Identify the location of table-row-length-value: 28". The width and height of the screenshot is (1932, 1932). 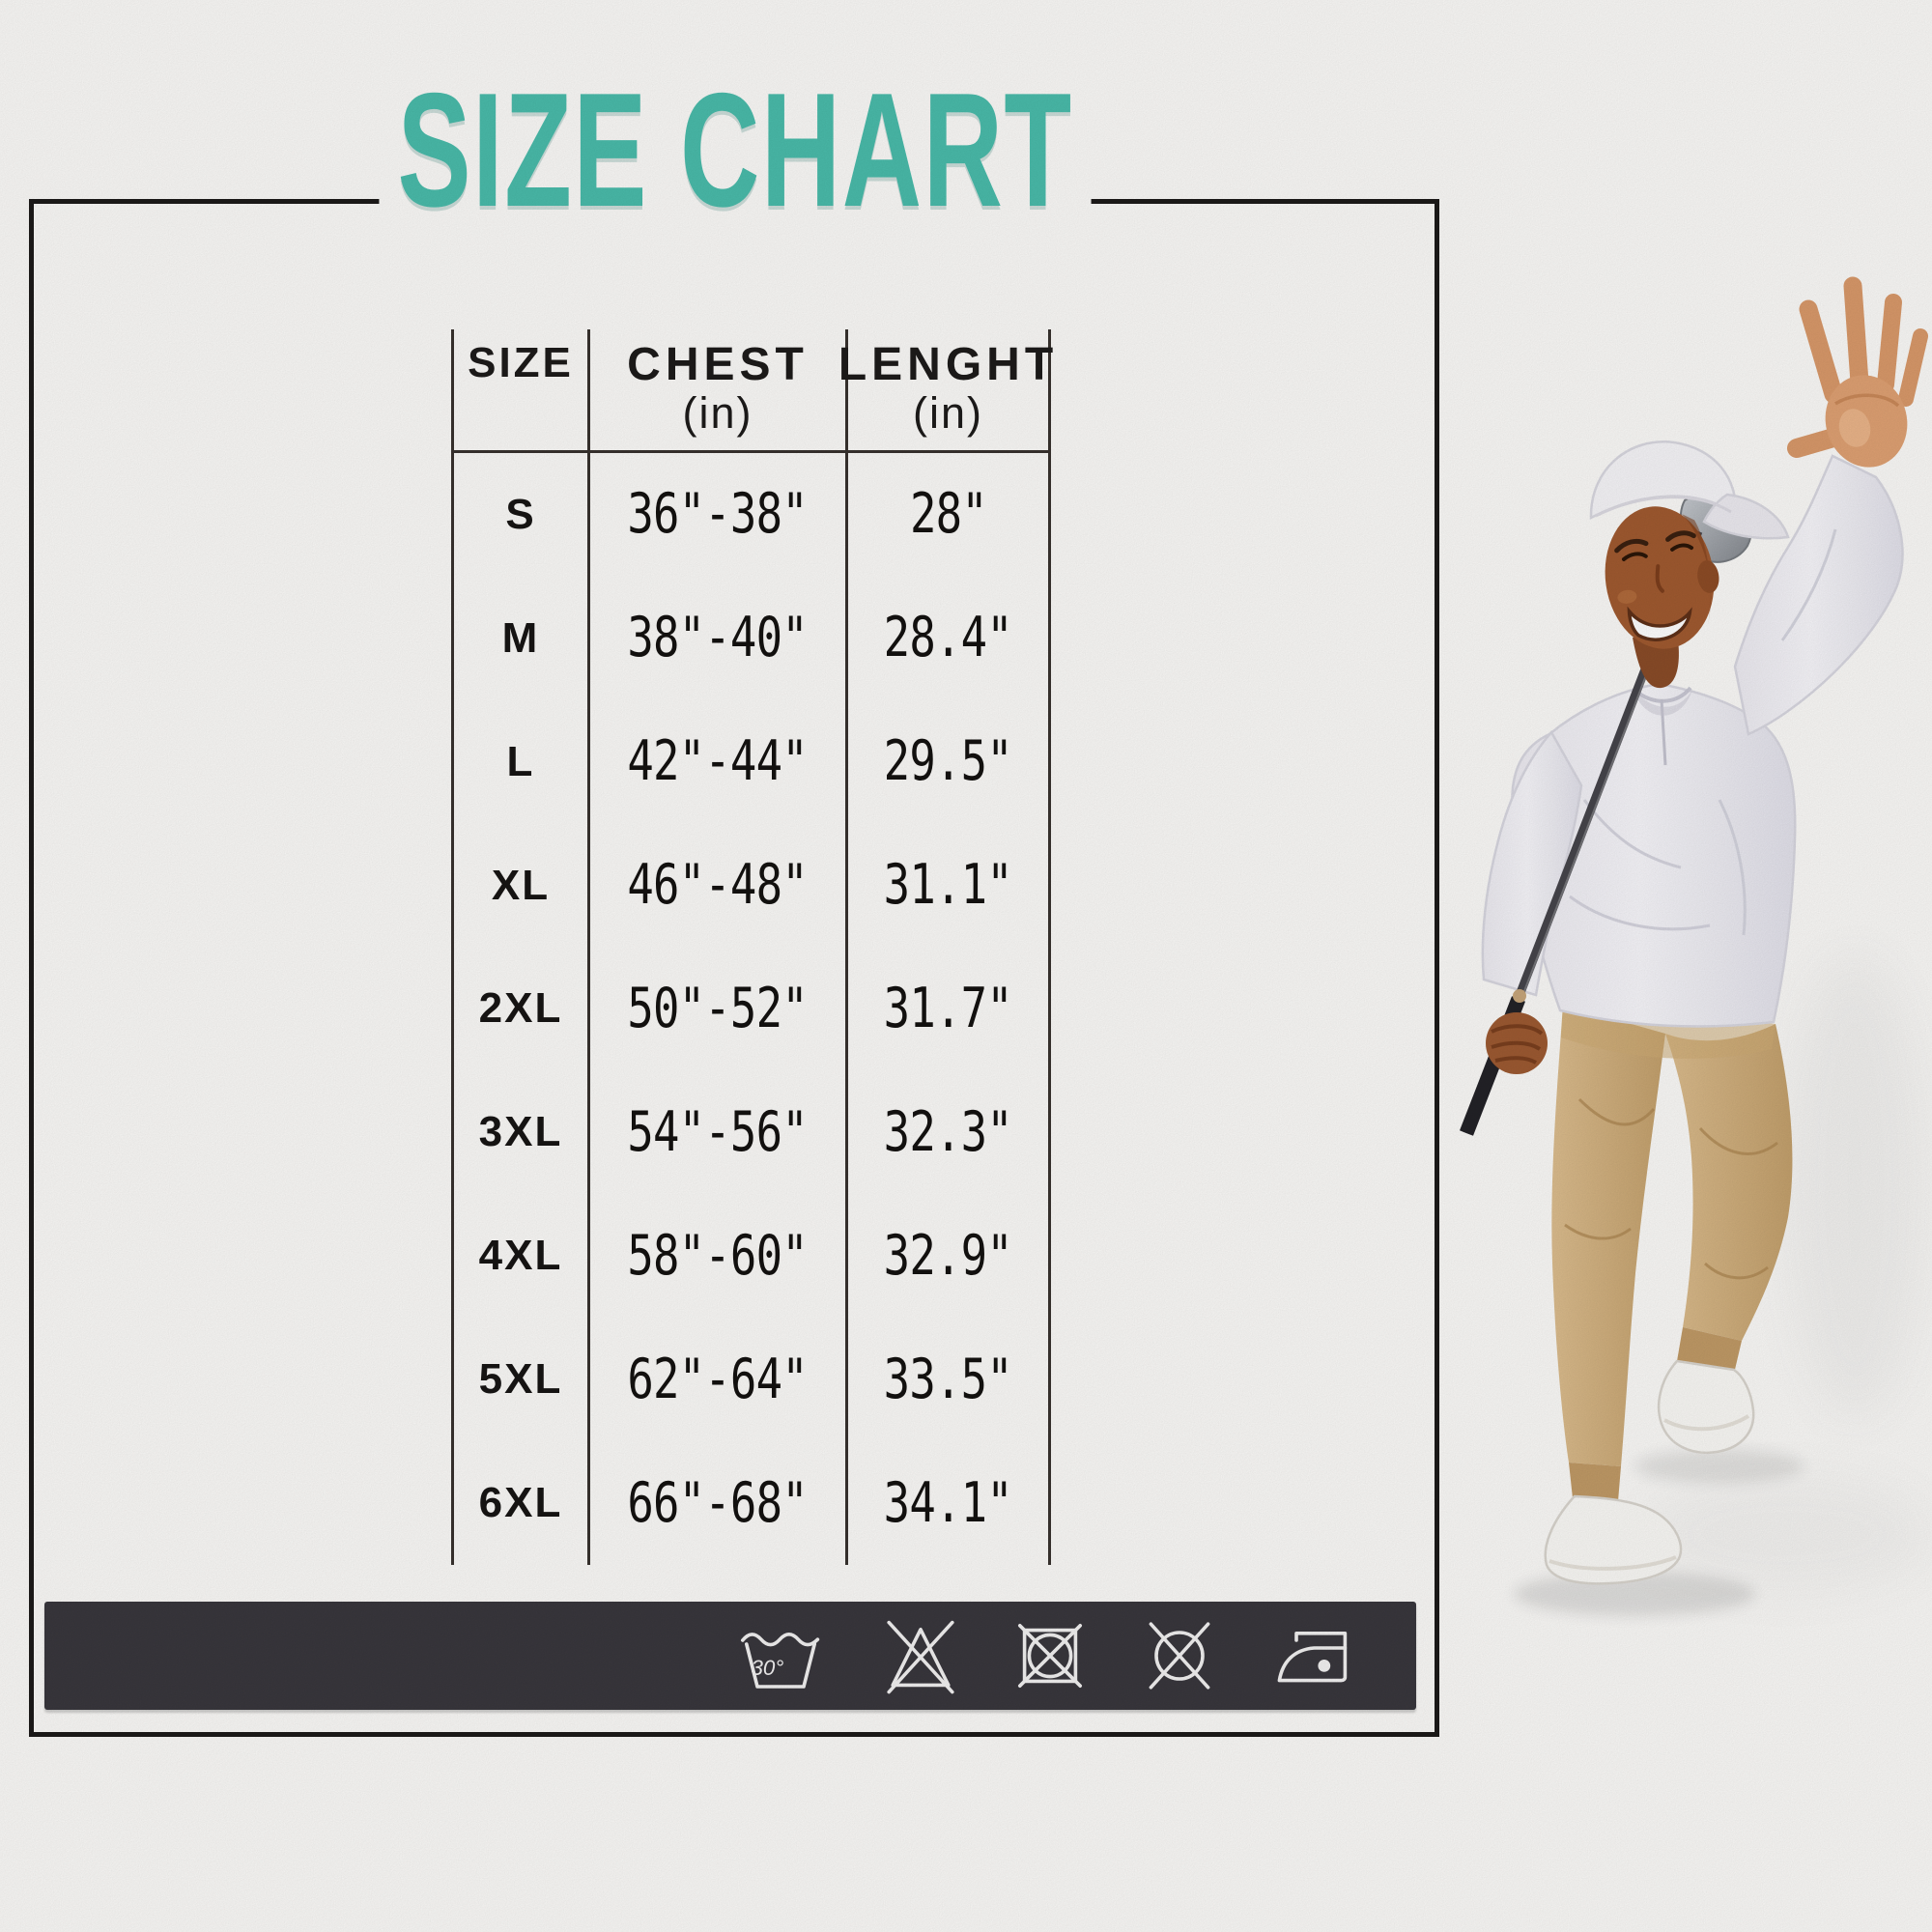
(946, 515).